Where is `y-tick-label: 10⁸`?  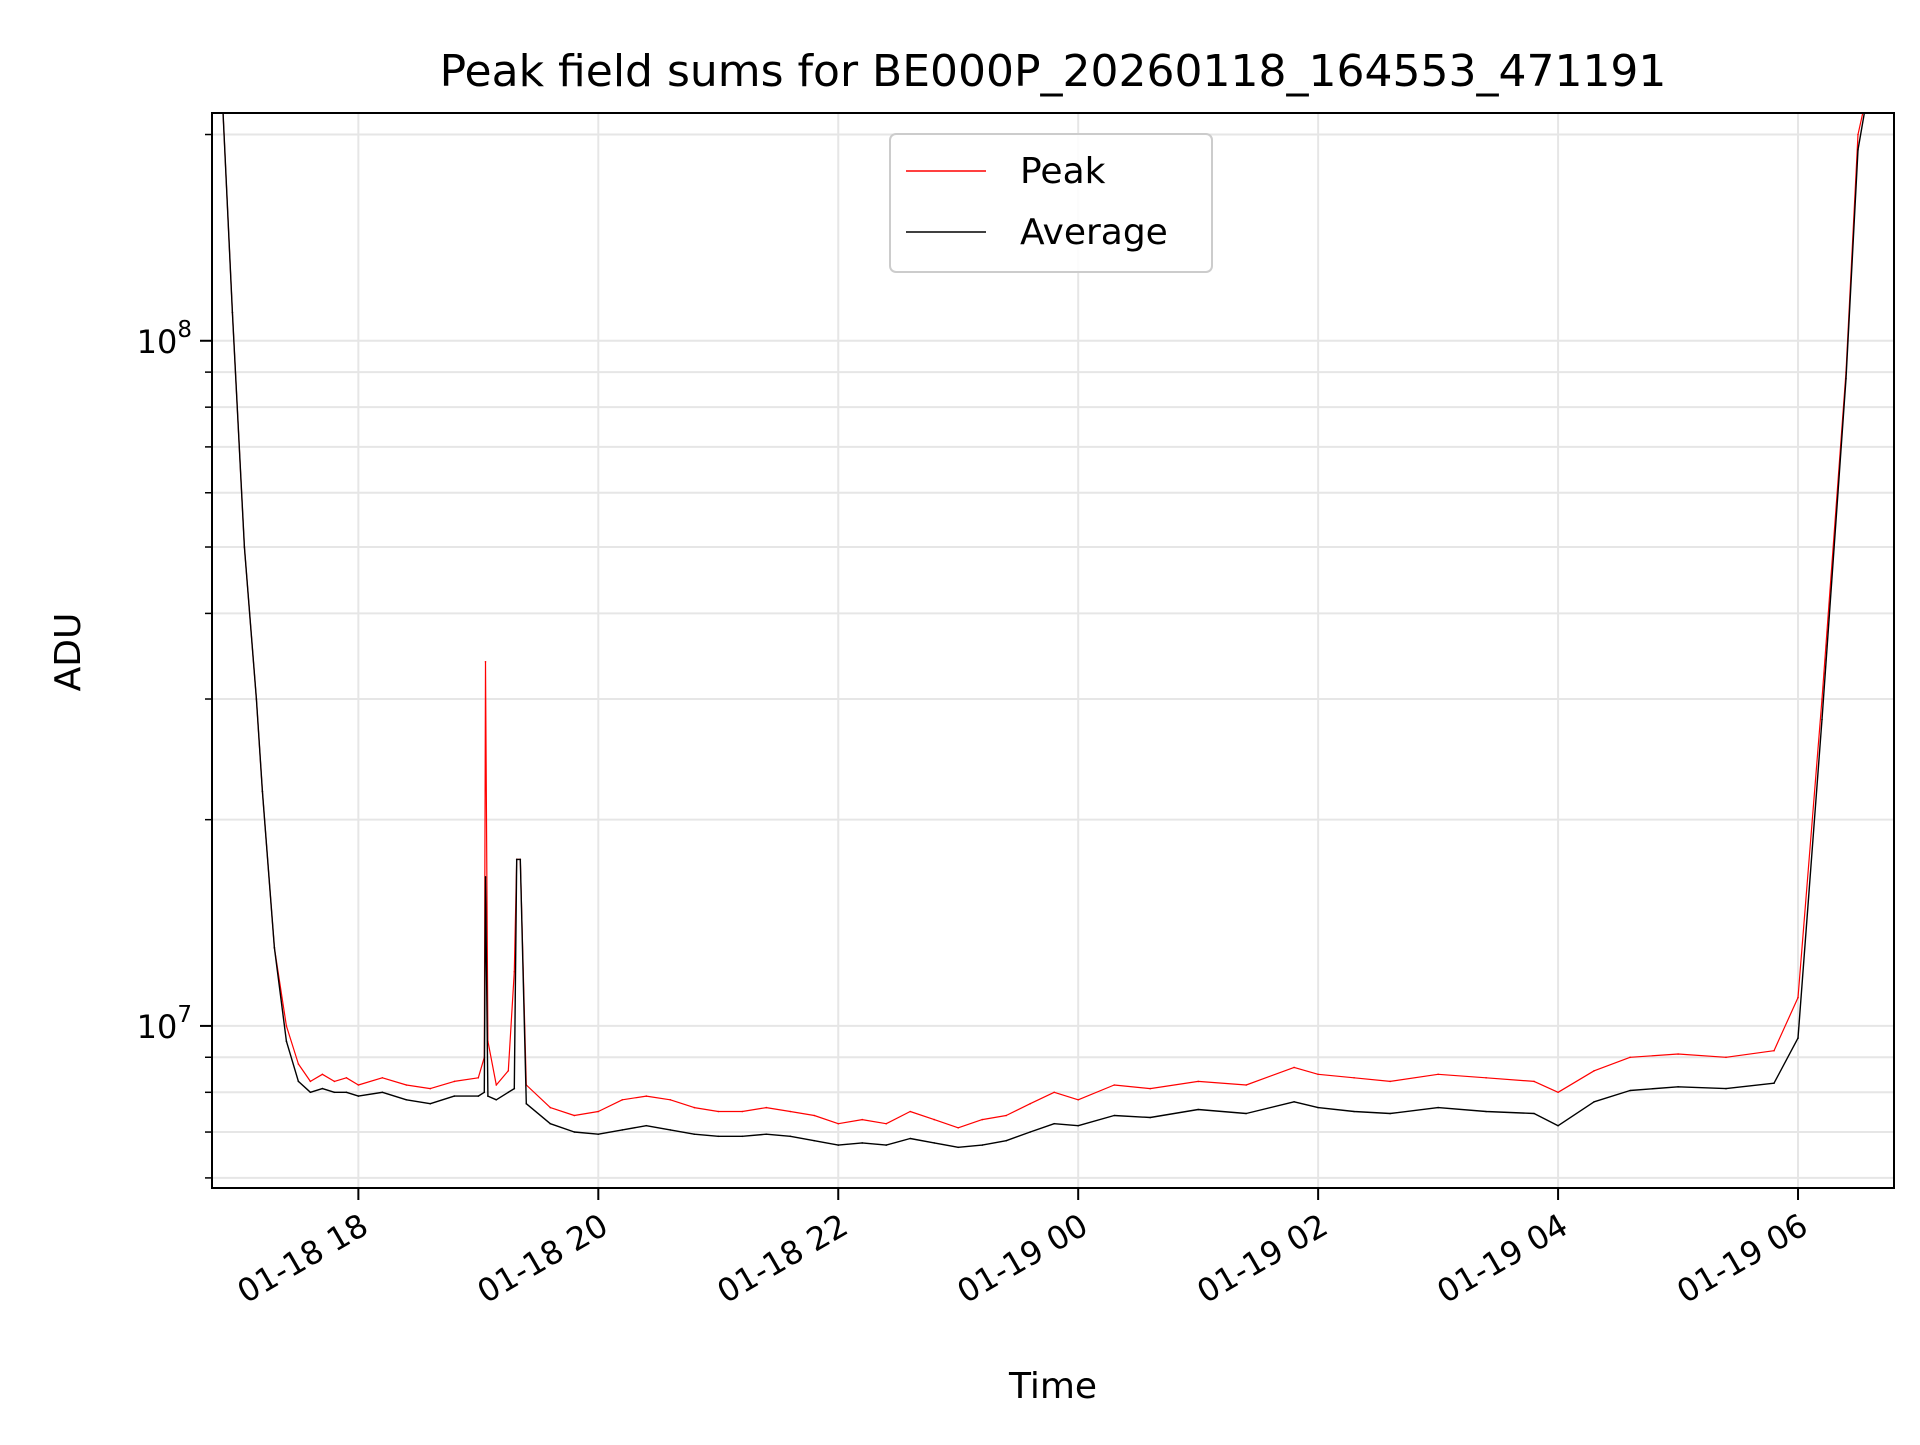 y-tick-label: 10⁸ is located at coordinates (164, 339).